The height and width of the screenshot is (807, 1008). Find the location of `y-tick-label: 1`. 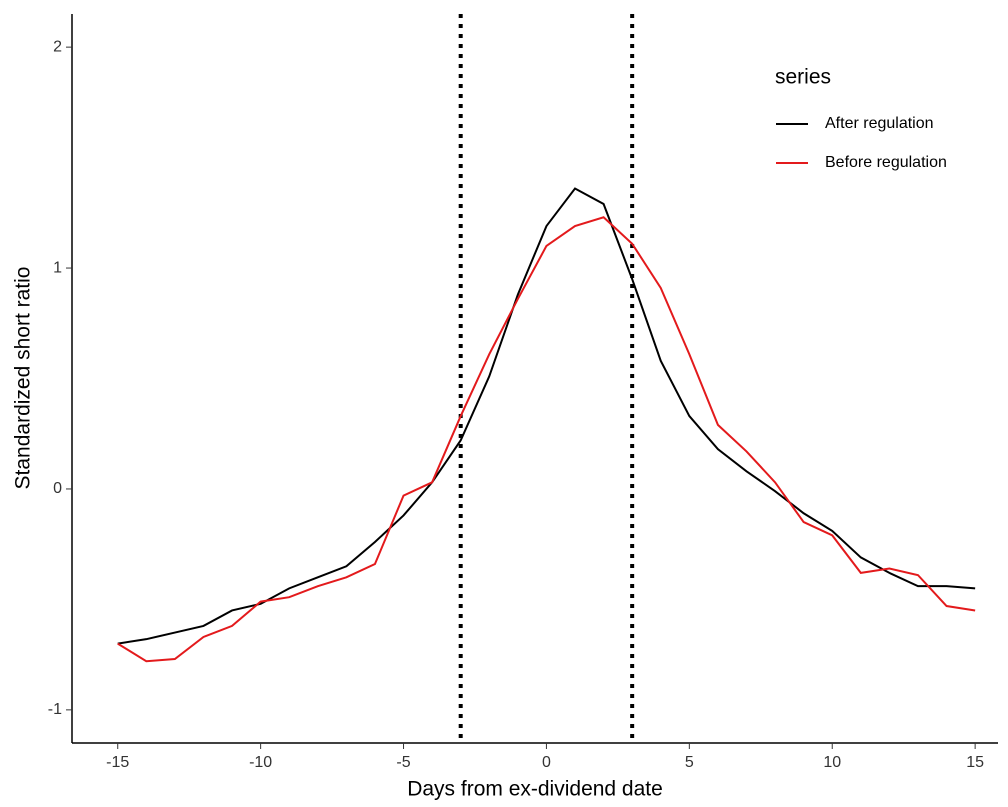

y-tick-label: 1 is located at coordinates (57, 267).